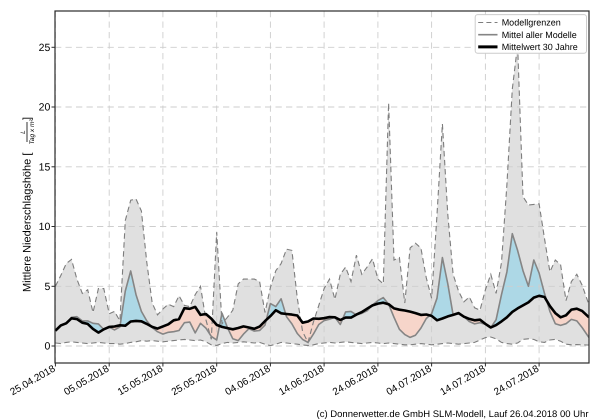 The width and height of the screenshot is (600, 420). I want to click on svg-text: 20, so click(45, 108).